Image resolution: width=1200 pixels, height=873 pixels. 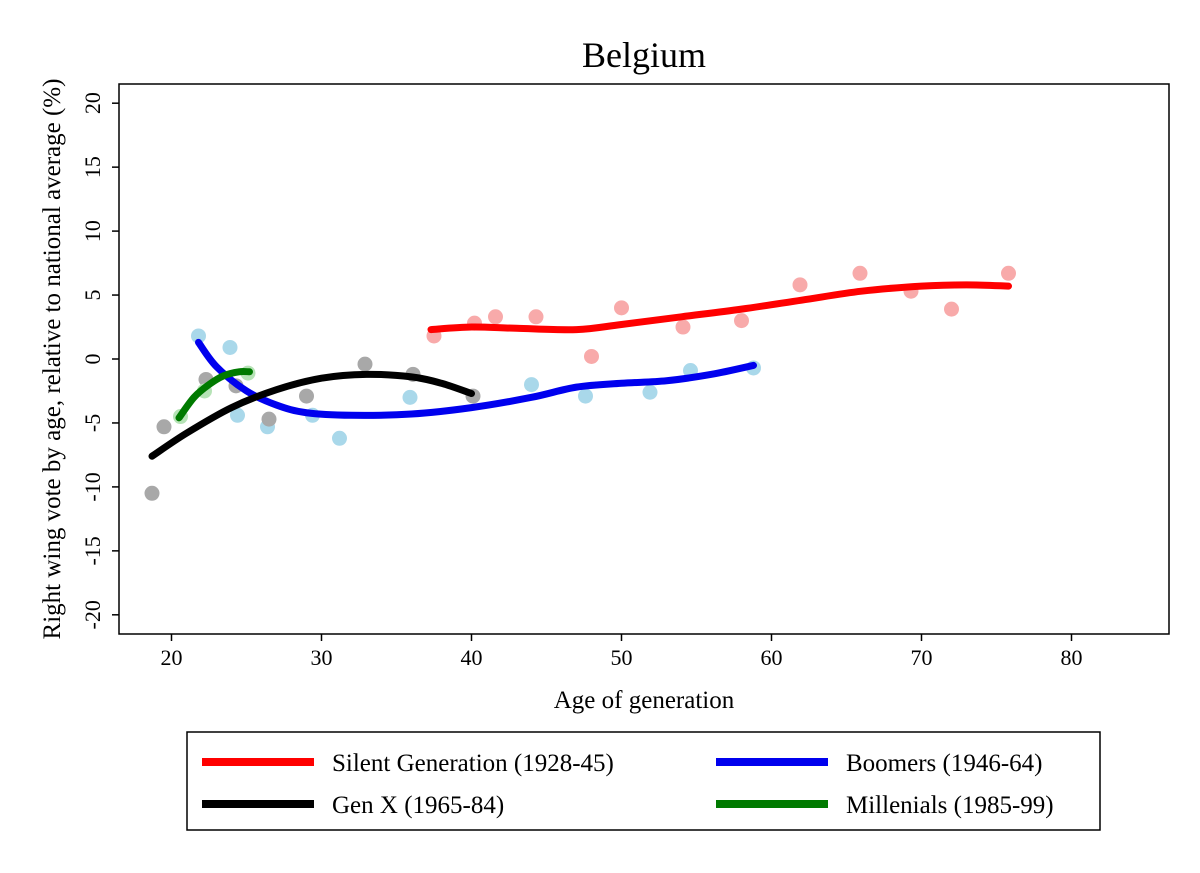 I want to click on x-tick-label: 30, so click(x=322, y=657).